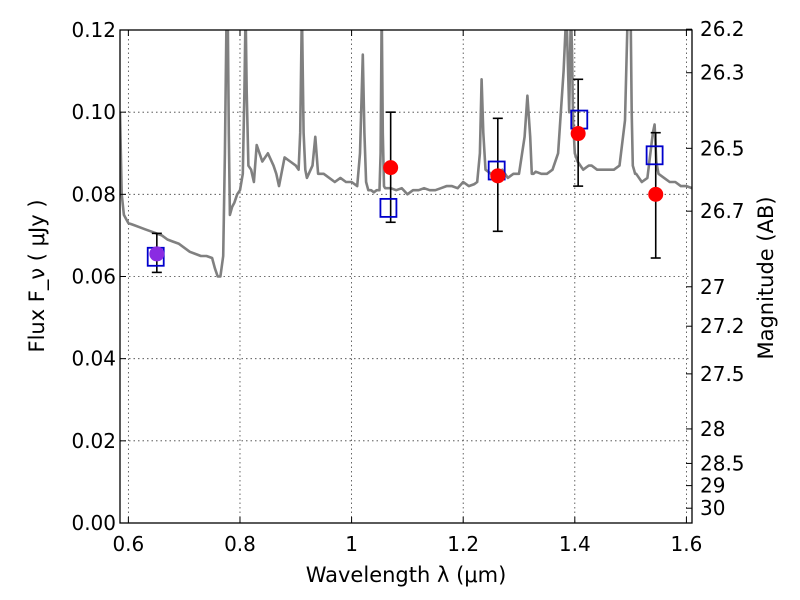 The image size is (800, 600). What do you see at coordinates (722, 326) in the screenshot?
I see `y2-tick-label: 27.2` at bounding box center [722, 326].